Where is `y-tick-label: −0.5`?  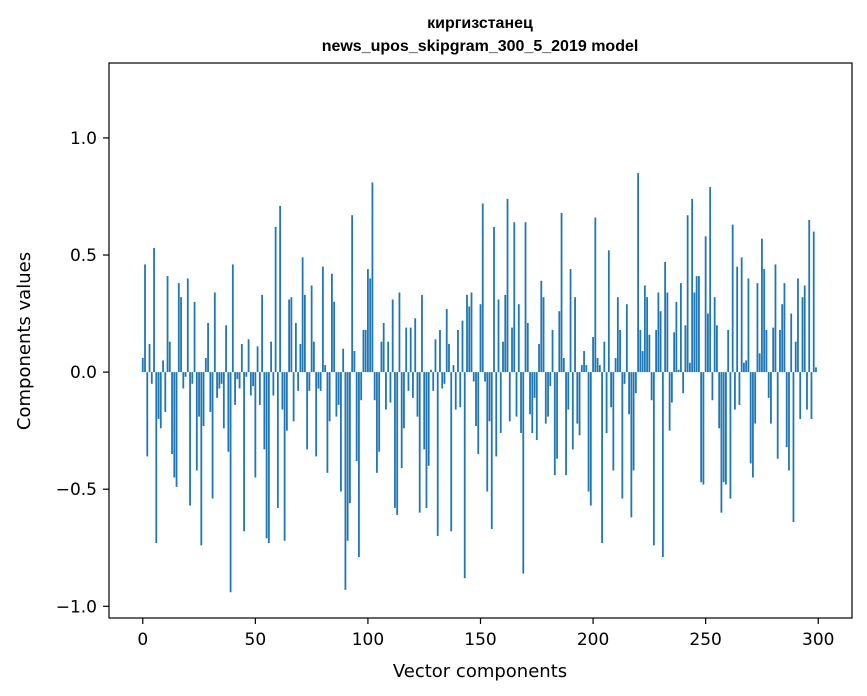
y-tick-label: −0.5 is located at coordinates (76, 490).